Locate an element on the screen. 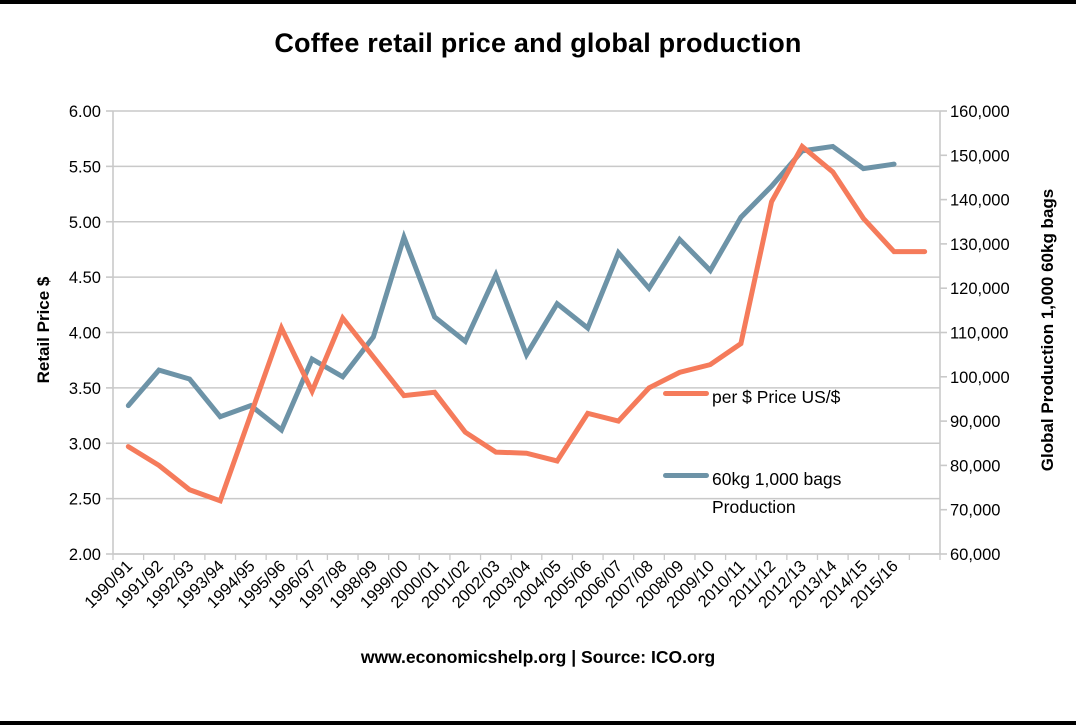 The width and height of the screenshot is (1076, 725). right-axis-tick-label: 110,000 is located at coordinates (979, 334).